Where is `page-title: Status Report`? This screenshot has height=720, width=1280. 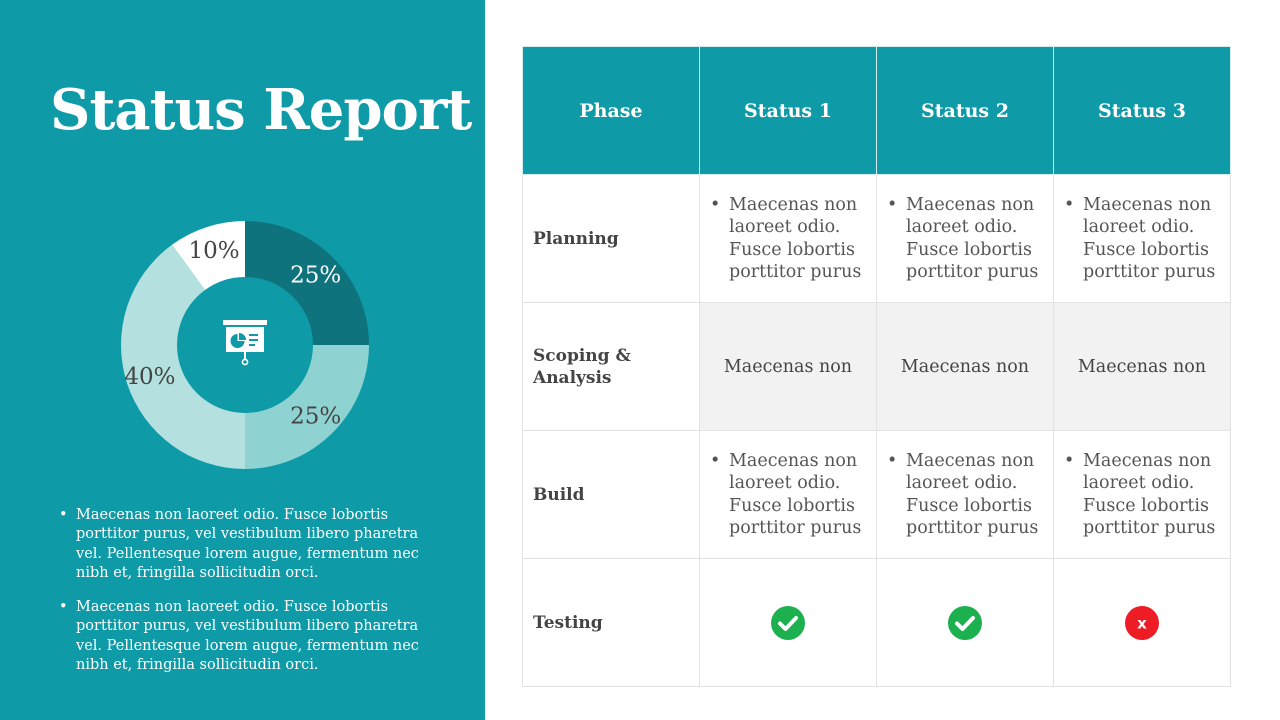 page-title: Status Report is located at coordinates (261, 110).